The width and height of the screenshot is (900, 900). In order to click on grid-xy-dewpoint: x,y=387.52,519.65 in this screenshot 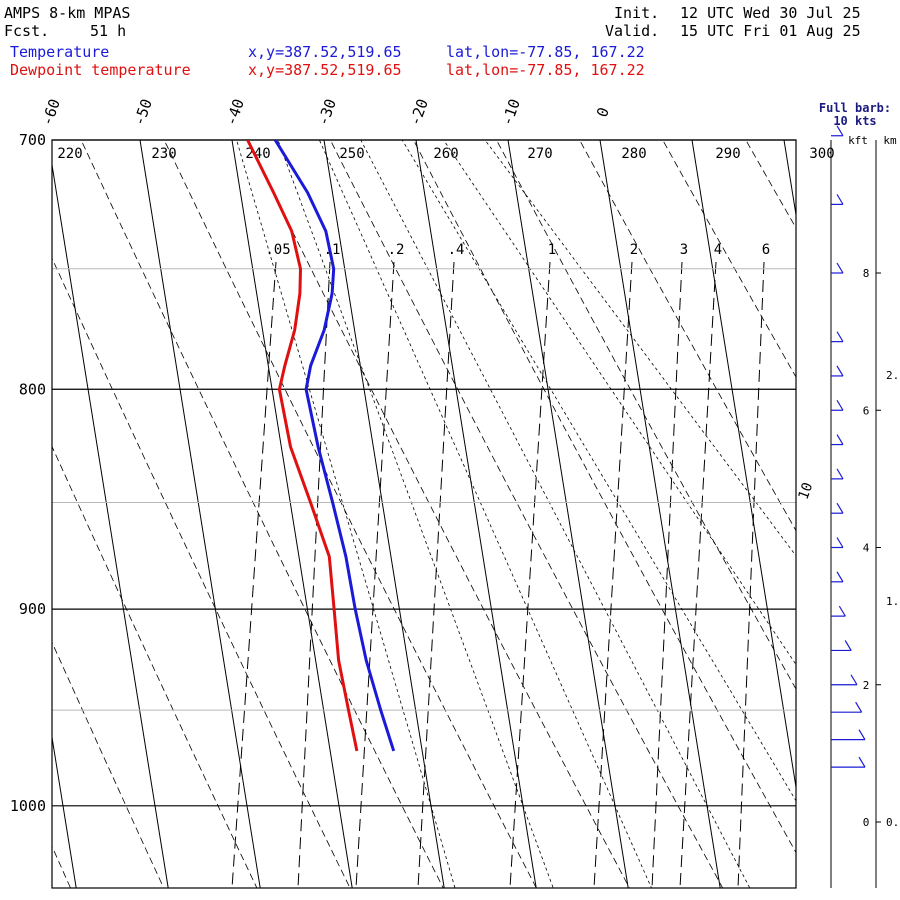, I will do `click(325, 70)`.